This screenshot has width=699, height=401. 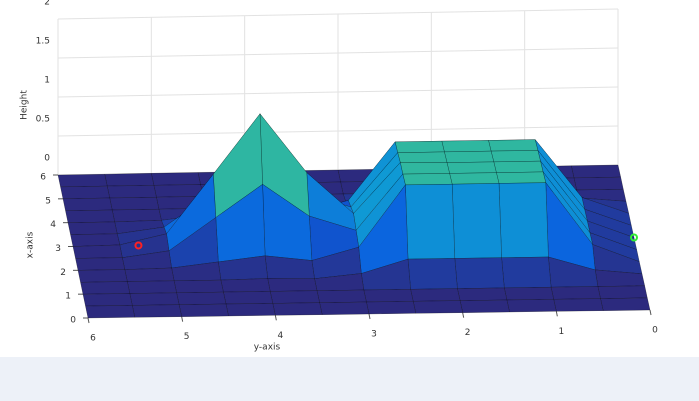 I want to click on x-tick-label: 6, so click(x=43, y=178).